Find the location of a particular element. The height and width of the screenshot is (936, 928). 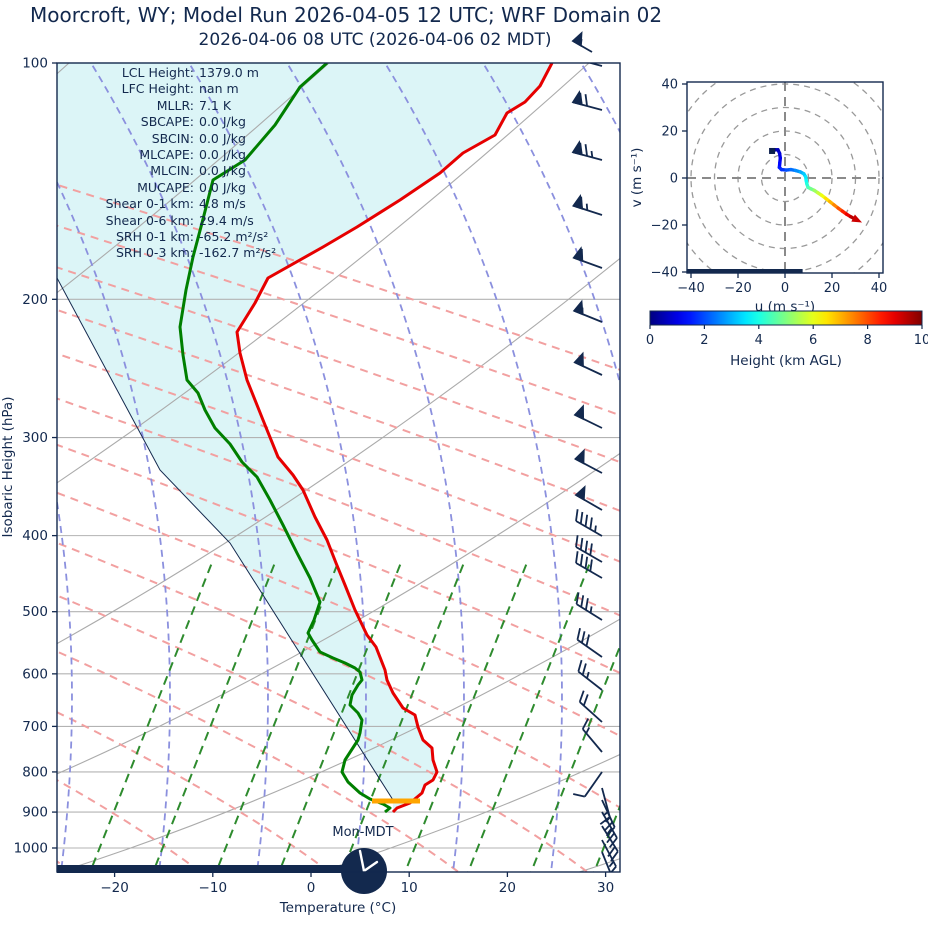

y-tick-label: 1000 is located at coordinates (31, 849).